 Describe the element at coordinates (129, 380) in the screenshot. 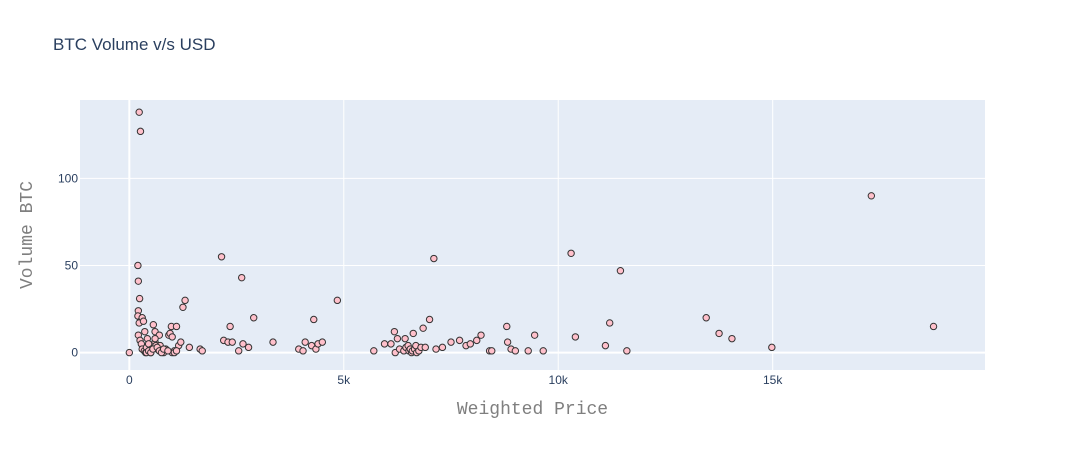

I see `x-tick-label: 0` at that location.